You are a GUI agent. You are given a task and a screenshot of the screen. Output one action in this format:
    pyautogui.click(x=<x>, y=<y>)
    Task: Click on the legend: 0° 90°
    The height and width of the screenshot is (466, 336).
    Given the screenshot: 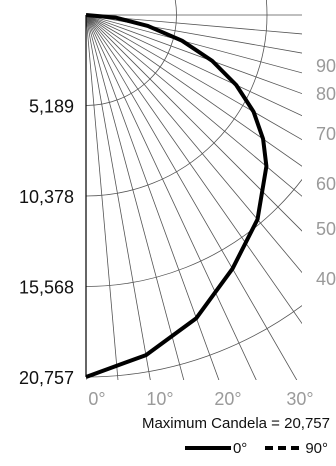 What is the action you would take?
    pyautogui.click(x=256, y=448)
    